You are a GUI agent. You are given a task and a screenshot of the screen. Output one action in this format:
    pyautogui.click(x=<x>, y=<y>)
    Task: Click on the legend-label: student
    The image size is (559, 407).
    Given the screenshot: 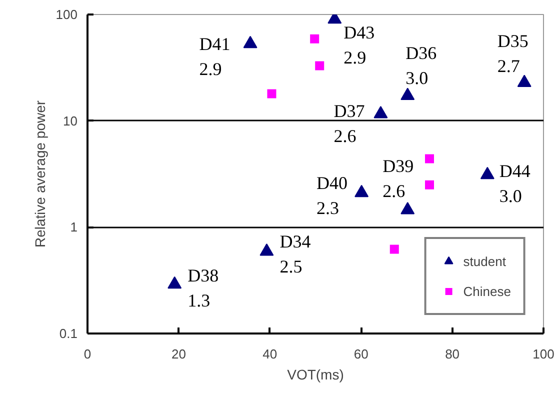 What is the action you would take?
    pyautogui.click(x=484, y=261)
    